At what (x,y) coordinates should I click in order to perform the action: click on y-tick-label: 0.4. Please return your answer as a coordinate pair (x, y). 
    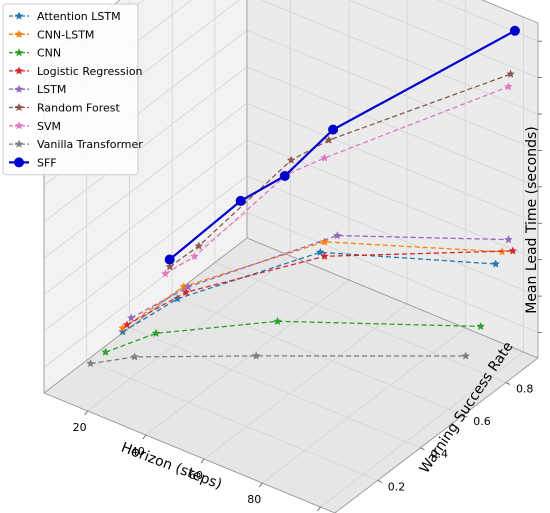
    Looking at the image, I should click on (439, 454).